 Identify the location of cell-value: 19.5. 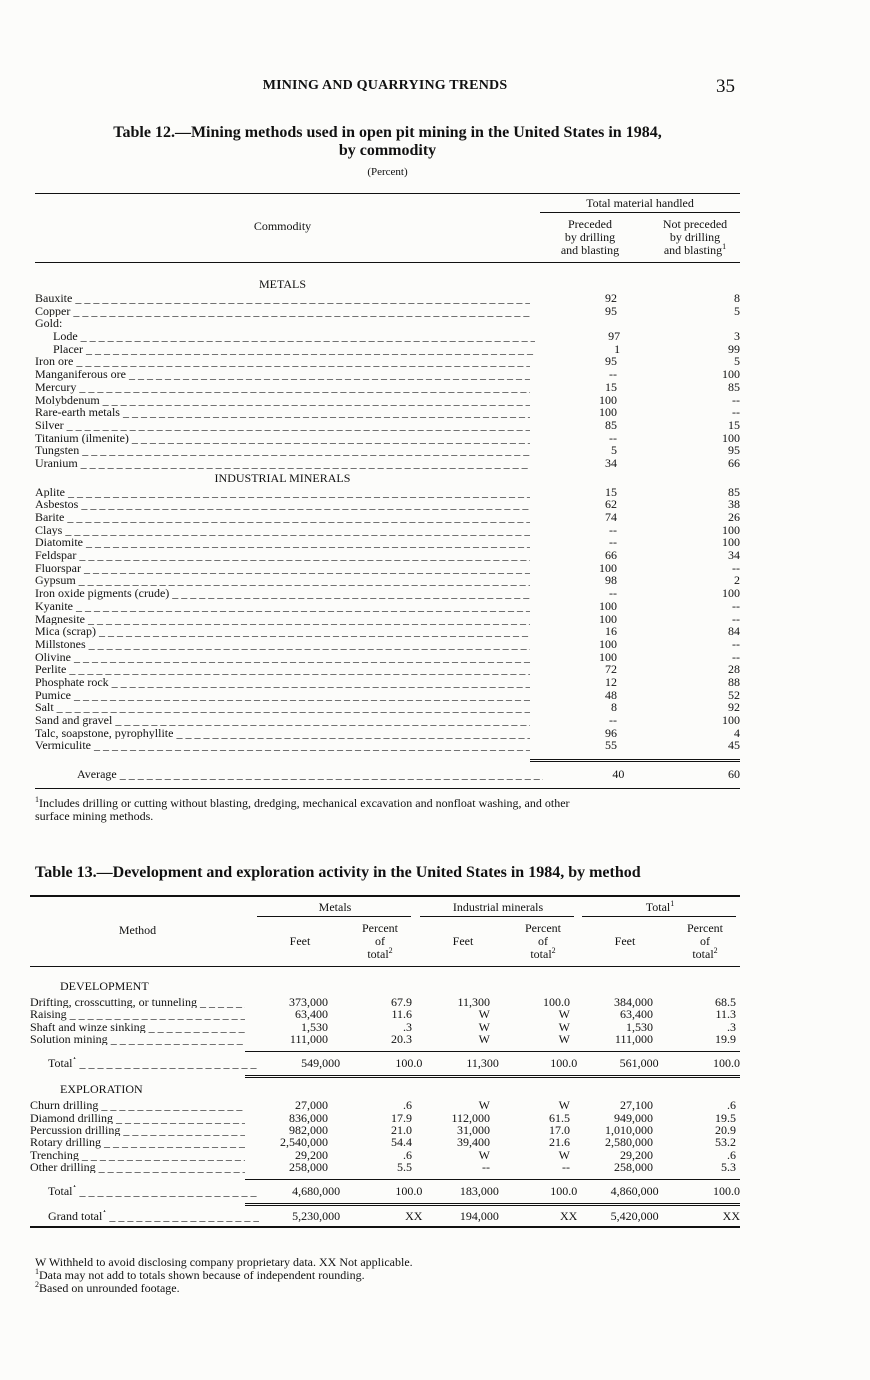
(725, 1117).